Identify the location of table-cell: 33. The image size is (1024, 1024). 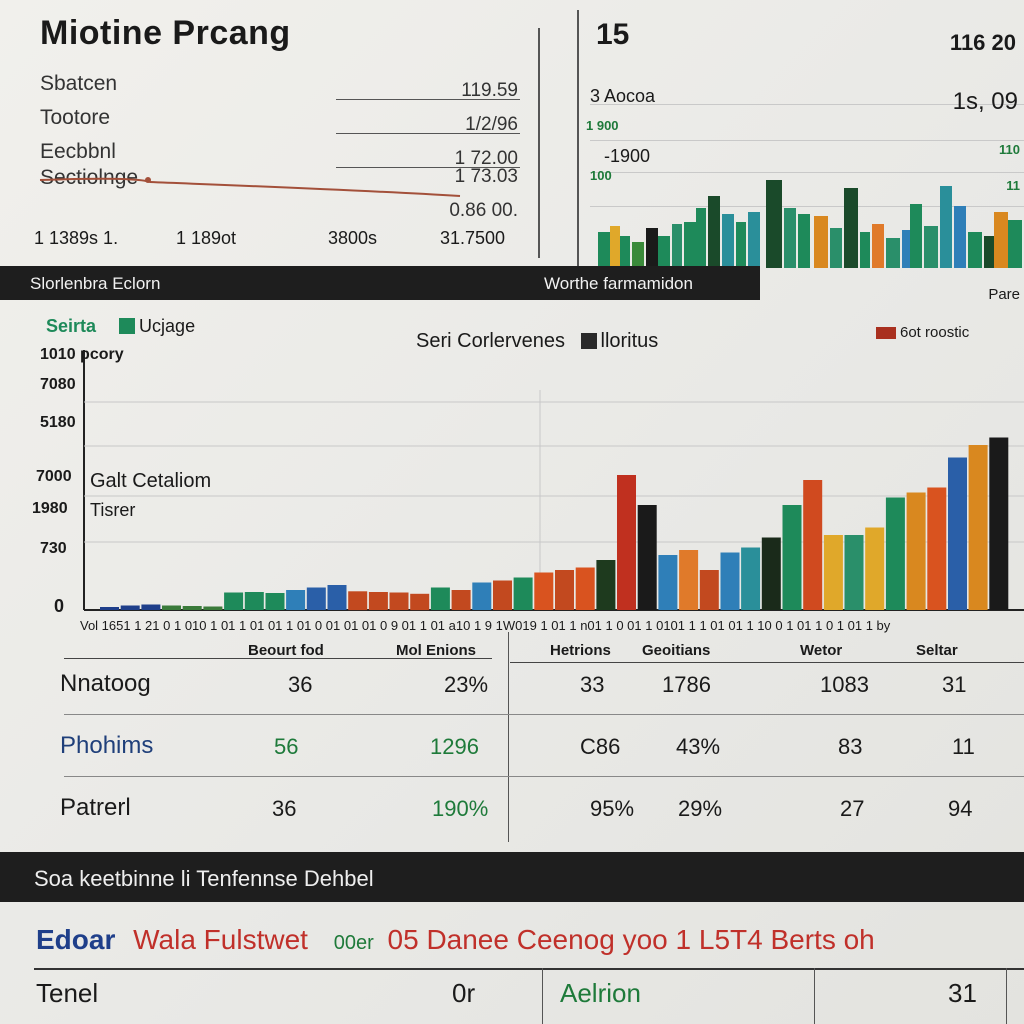
(592, 684).